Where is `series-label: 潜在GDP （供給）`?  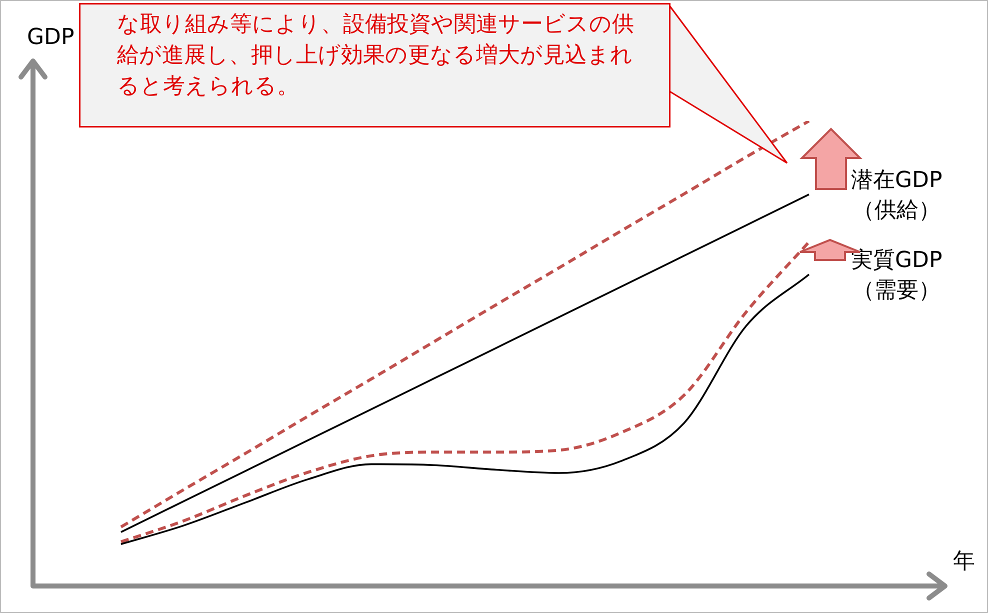 series-label: 潜在GDP （供給） is located at coordinates (896, 196).